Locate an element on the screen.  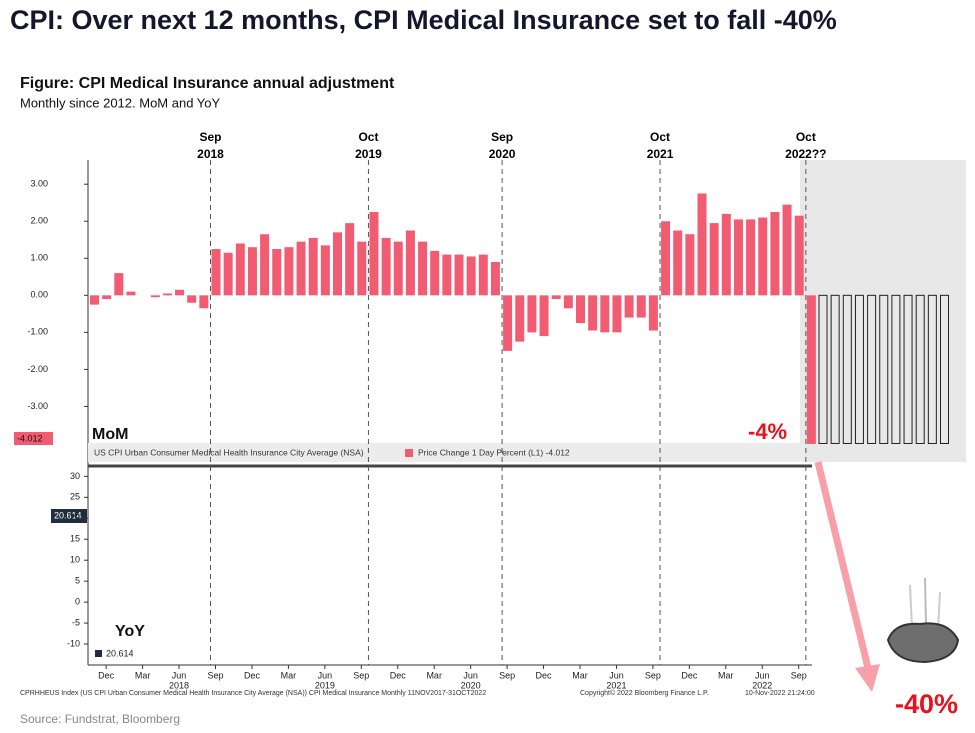
panel-label: MoM is located at coordinates (110, 434).